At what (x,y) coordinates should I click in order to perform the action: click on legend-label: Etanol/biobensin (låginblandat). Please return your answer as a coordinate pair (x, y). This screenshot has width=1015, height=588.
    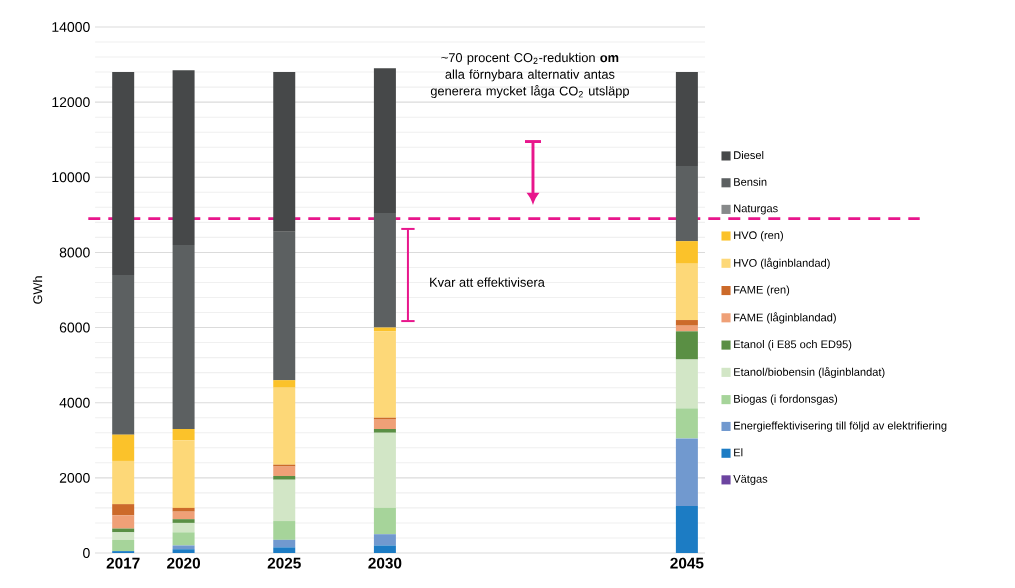
    Looking at the image, I should click on (809, 372).